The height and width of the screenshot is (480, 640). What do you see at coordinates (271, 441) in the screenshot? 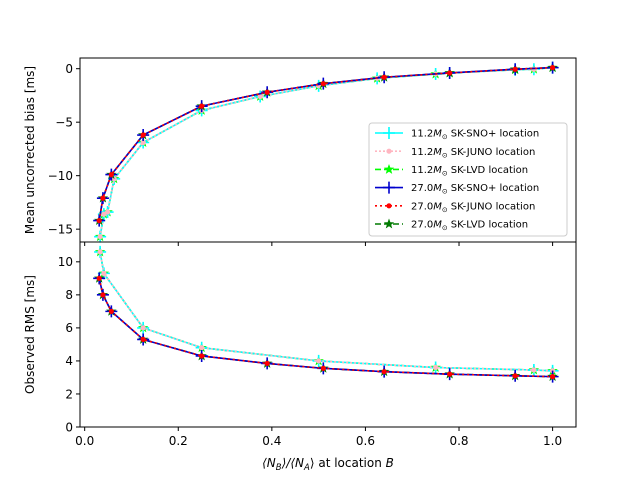
I see `x-tick-label: 0.4` at bounding box center [271, 441].